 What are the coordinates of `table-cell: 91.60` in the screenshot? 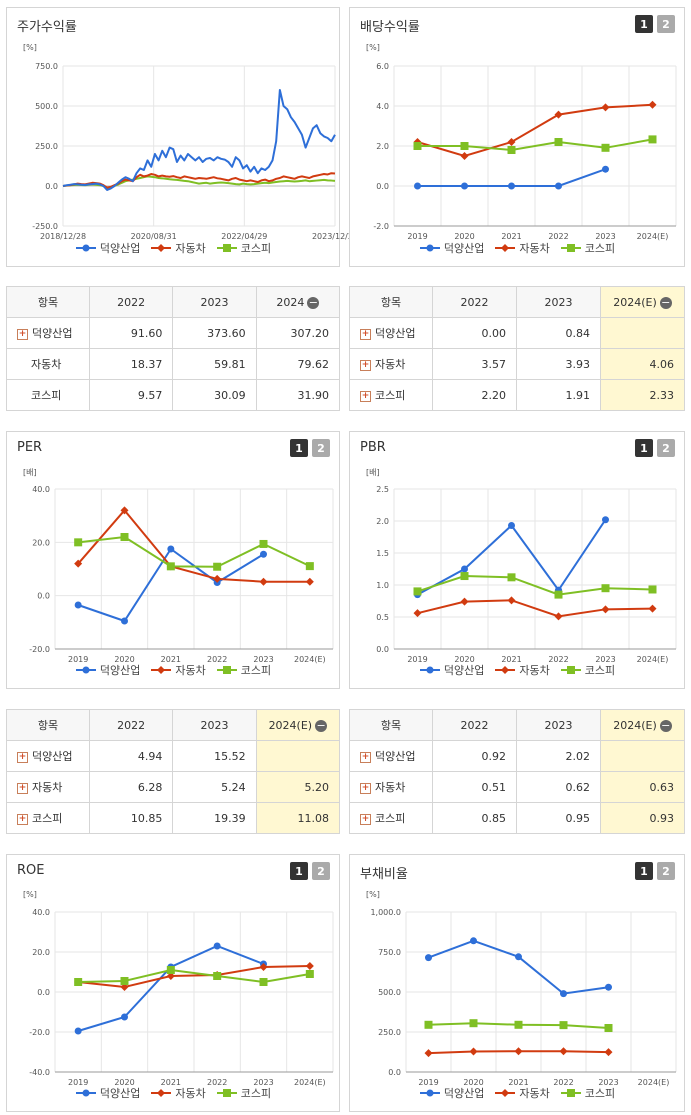 It's located at (131, 333).